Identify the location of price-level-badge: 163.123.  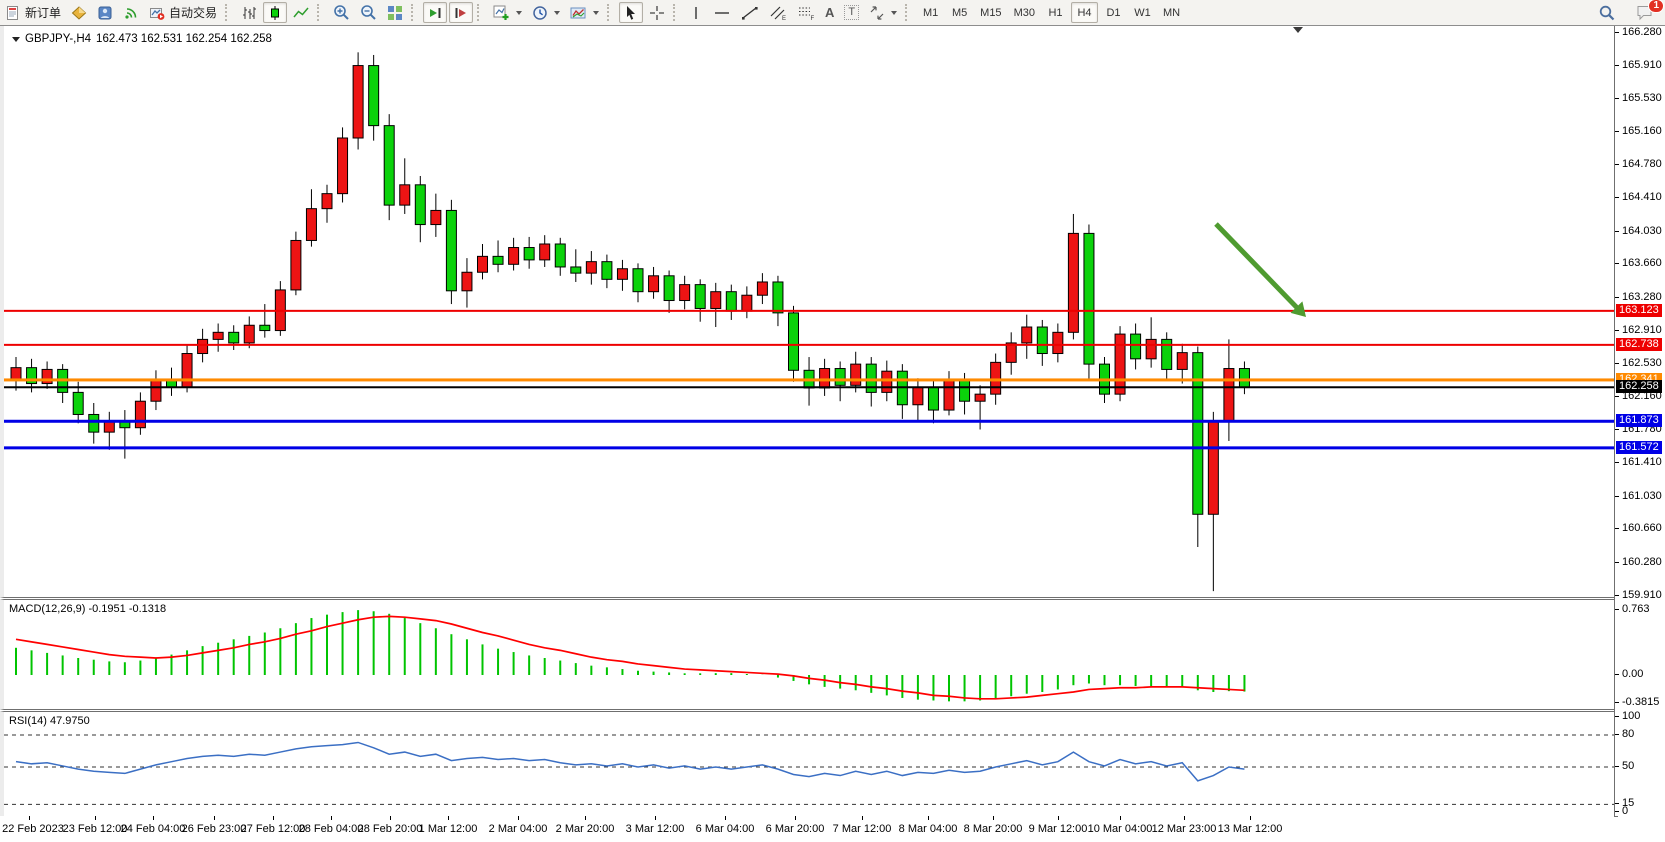
(1639, 310).